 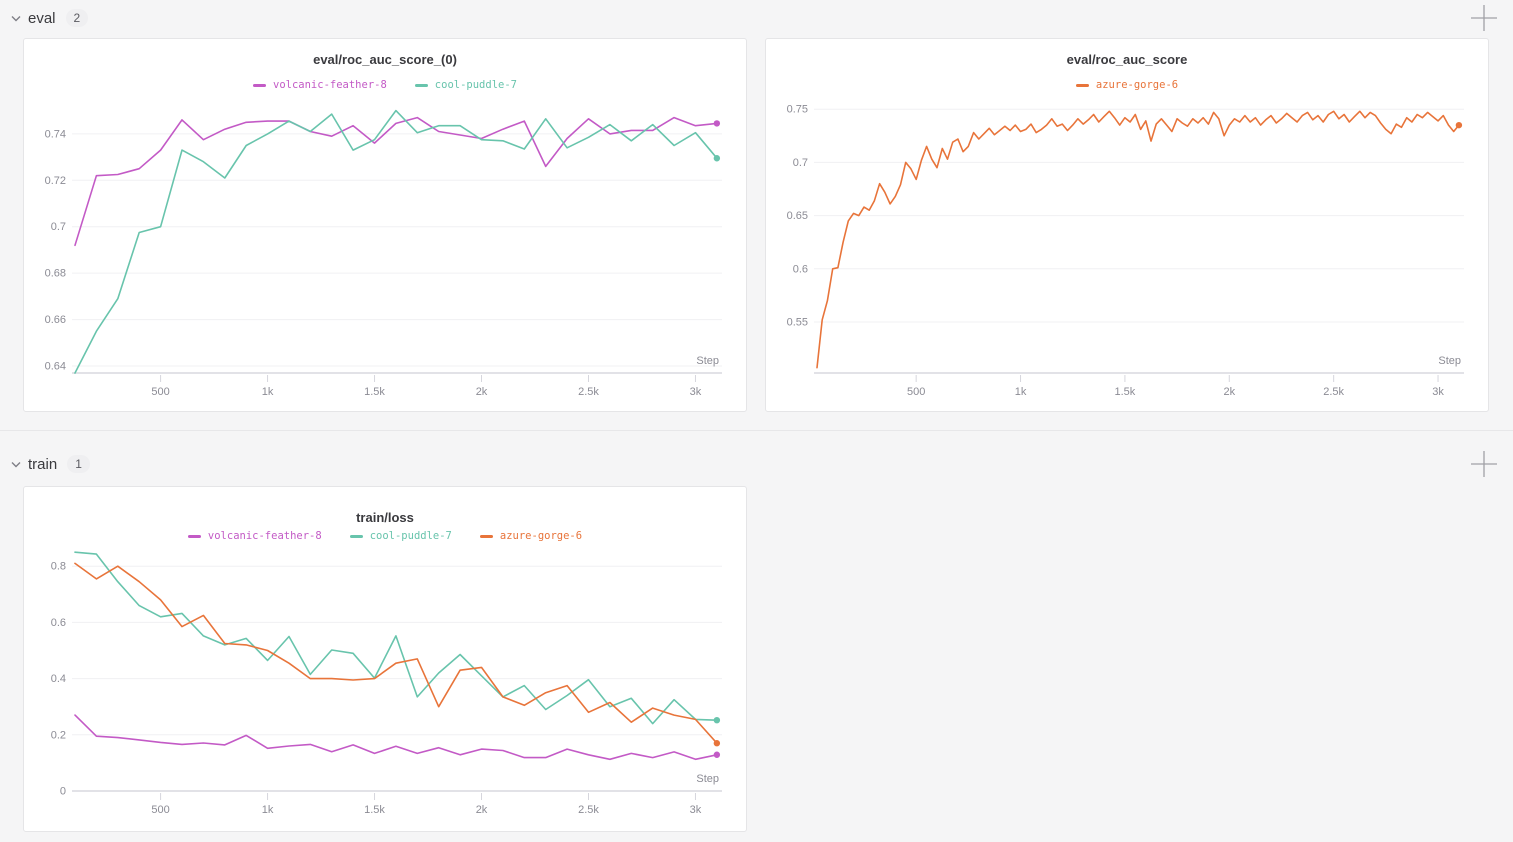 What do you see at coordinates (797, 322) in the screenshot?
I see `y-tick-label: 0.55` at bounding box center [797, 322].